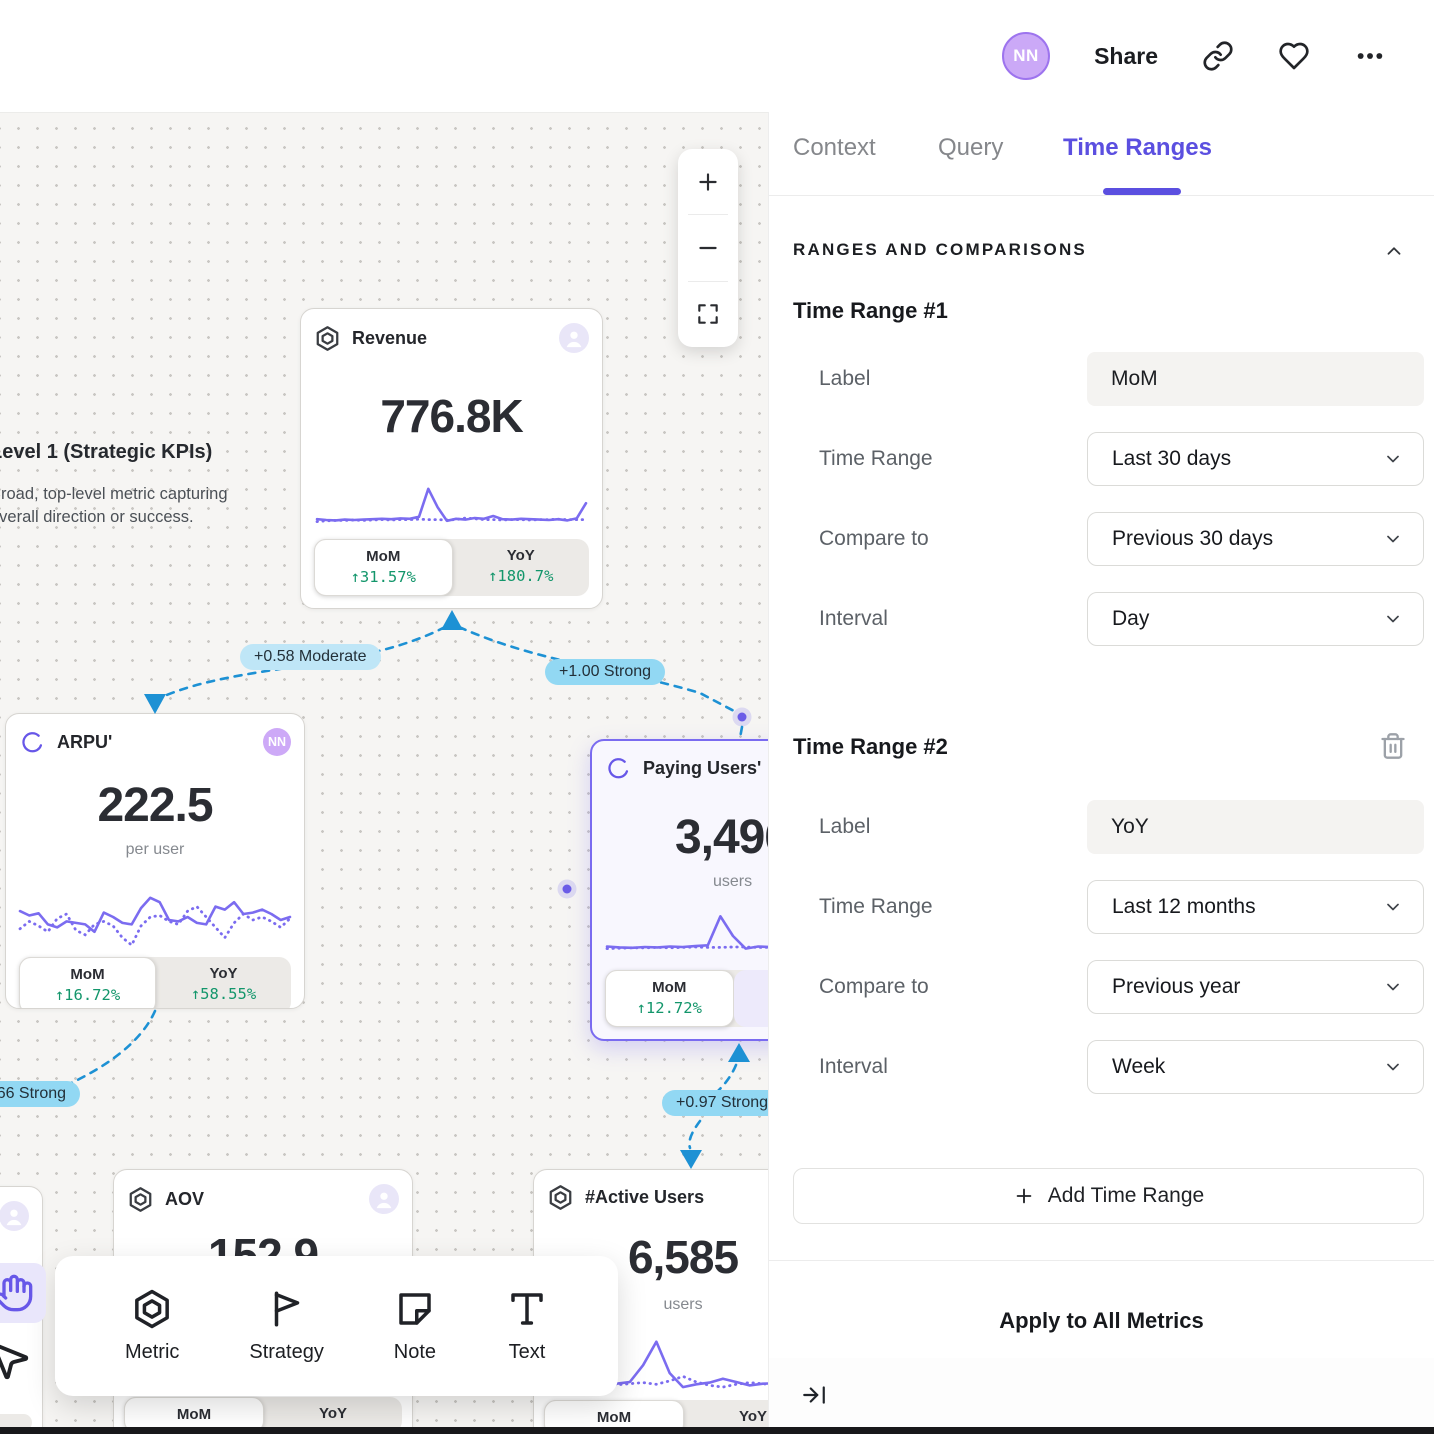  I want to click on time-range-select: Last 12 months, so click(1255, 907).